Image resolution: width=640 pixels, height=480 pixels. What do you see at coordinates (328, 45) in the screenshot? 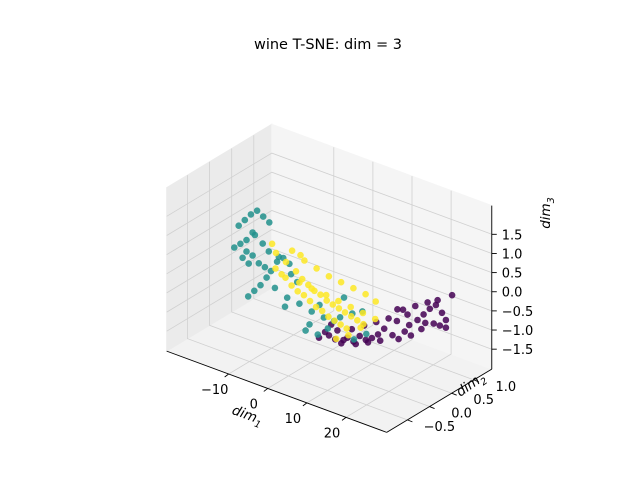
I see `chart-title: wine T-SNE: dim = 3` at bounding box center [328, 45].